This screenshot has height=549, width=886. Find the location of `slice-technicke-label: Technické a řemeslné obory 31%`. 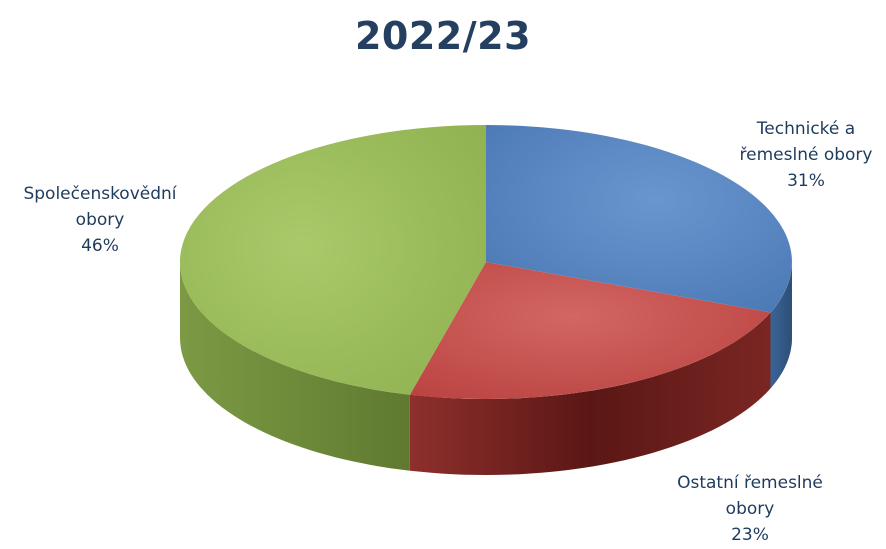

slice-technicke-label: Technické a řemeslné obory 31% is located at coordinates (796, 155).